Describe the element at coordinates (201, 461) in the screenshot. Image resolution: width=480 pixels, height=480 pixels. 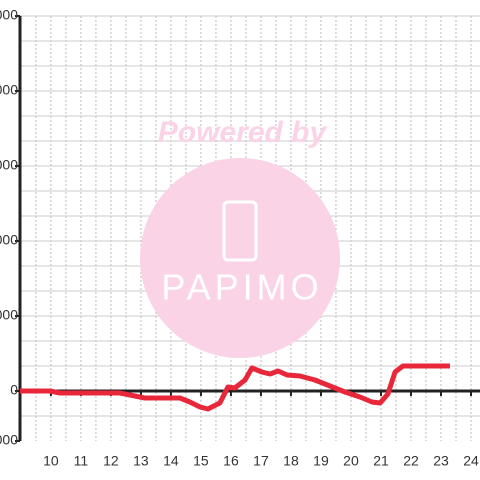
I see `x-tick-label: 15` at that location.